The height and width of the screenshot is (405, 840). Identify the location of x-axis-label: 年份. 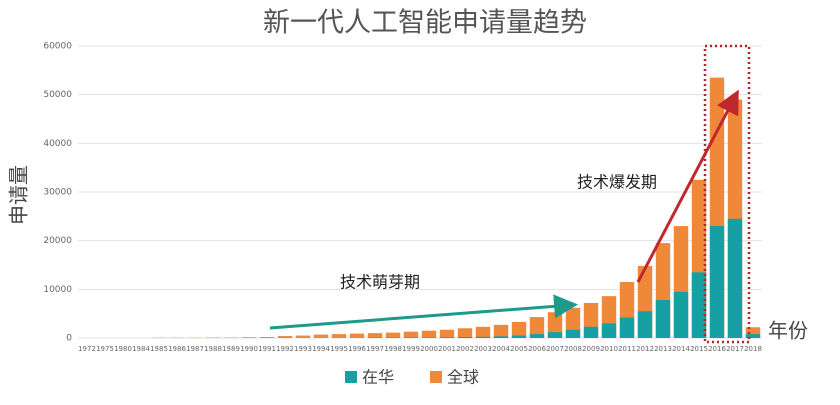
(788, 331).